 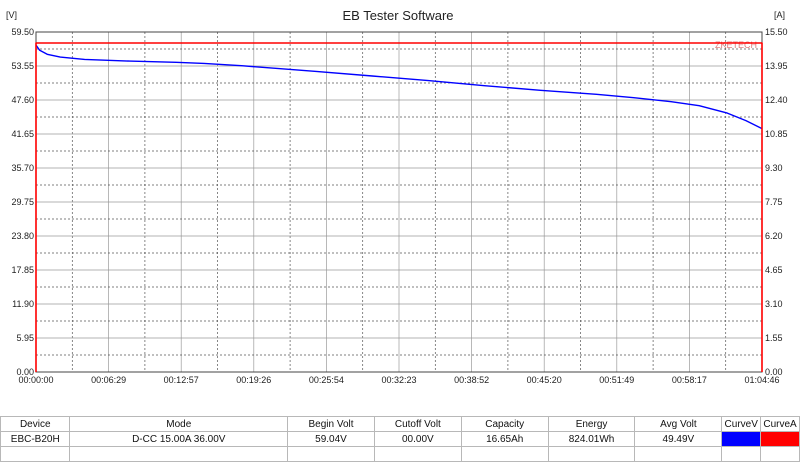 What do you see at coordinates (22, 134) in the screenshot?
I see `left-tick-label: 41.65` at bounding box center [22, 134].